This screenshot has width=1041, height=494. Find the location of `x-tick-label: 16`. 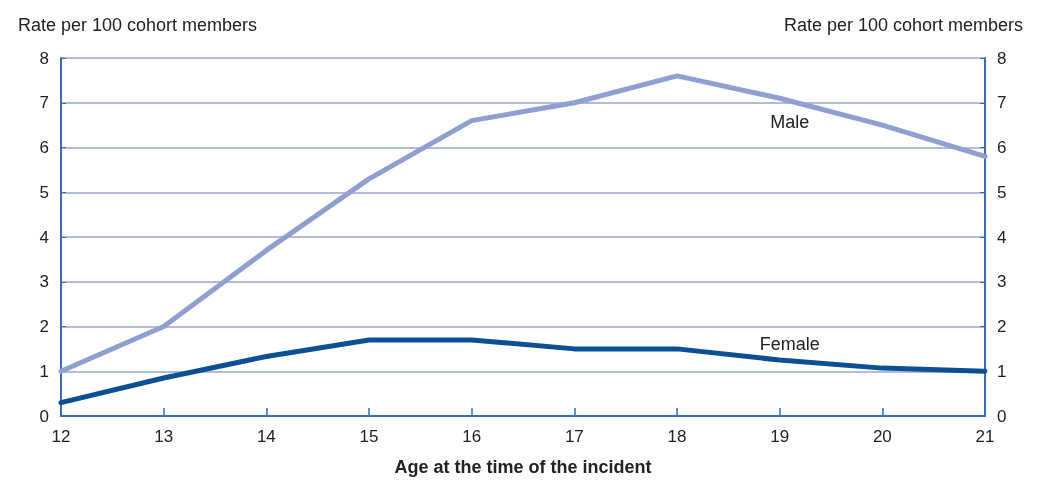

x-tick-label: 16 is located at coordinates (472, 436).